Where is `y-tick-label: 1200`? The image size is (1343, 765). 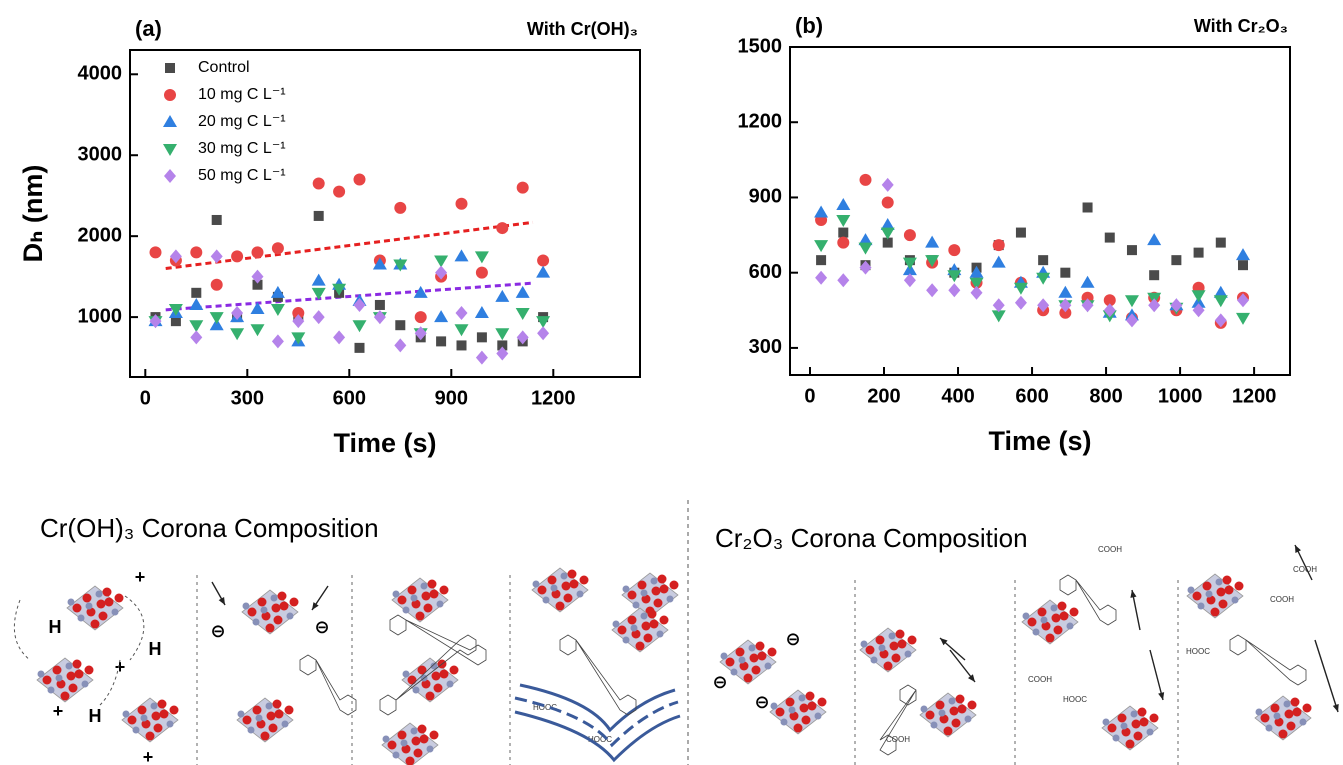 y-tick-label: 1200 is located at coordinates (760, 122).